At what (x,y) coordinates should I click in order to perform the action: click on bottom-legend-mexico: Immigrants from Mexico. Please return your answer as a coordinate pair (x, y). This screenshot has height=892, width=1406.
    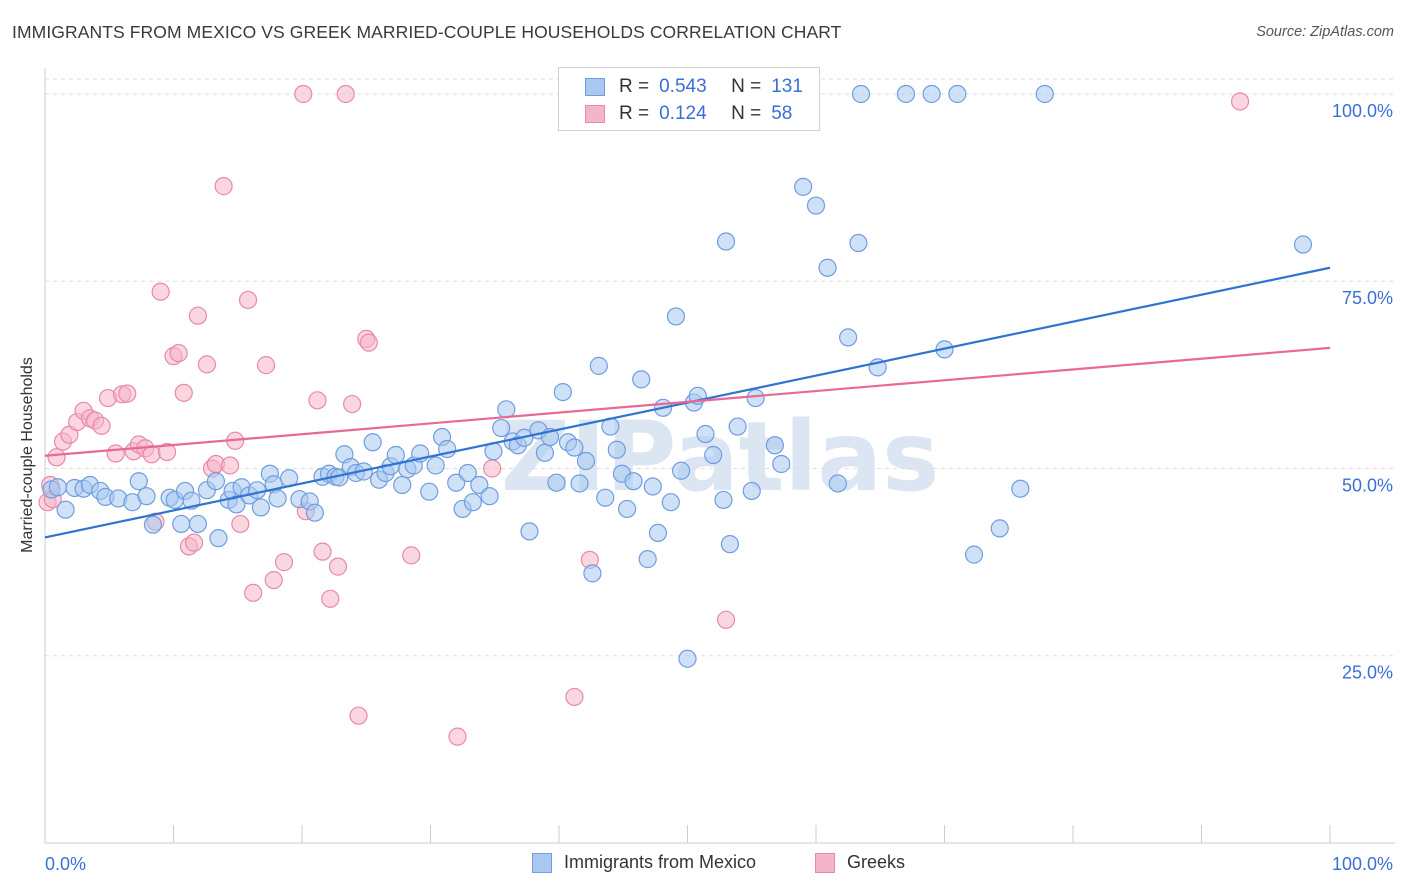
    Looking at the image, I should click on (644, 862).